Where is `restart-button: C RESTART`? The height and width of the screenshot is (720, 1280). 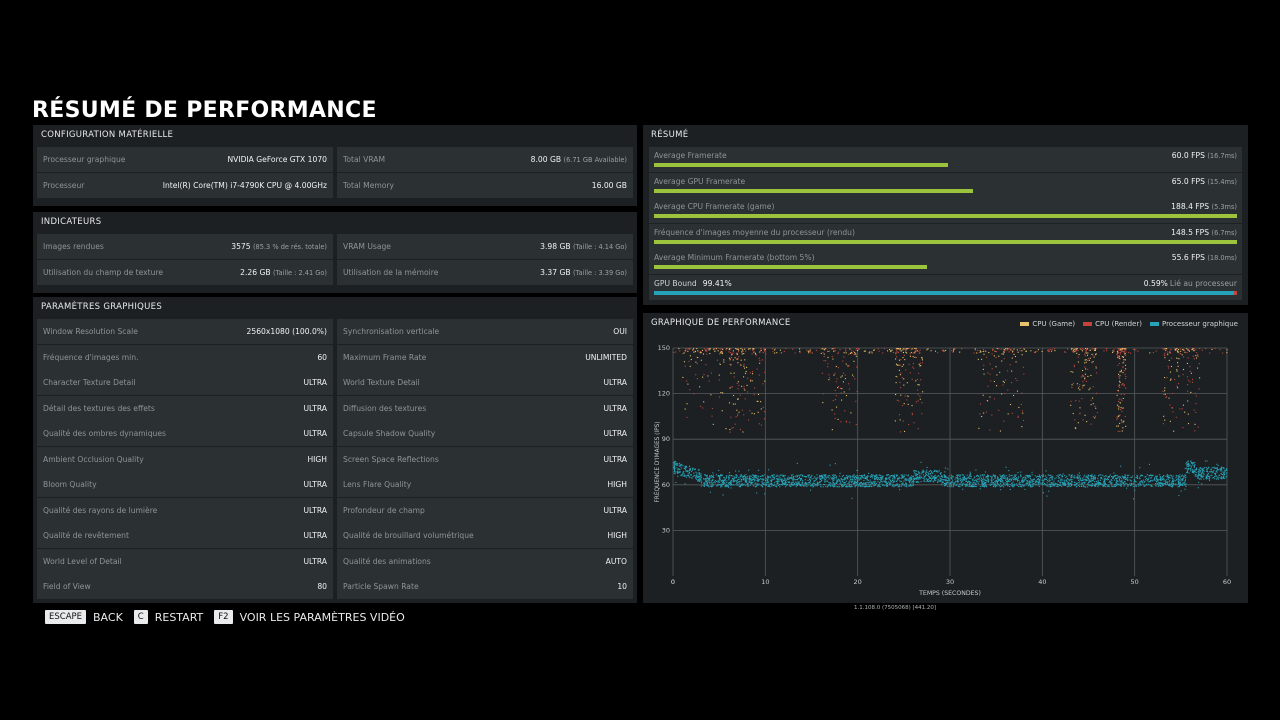
restart-button: C RESTART is located at coordinates (168, 617).